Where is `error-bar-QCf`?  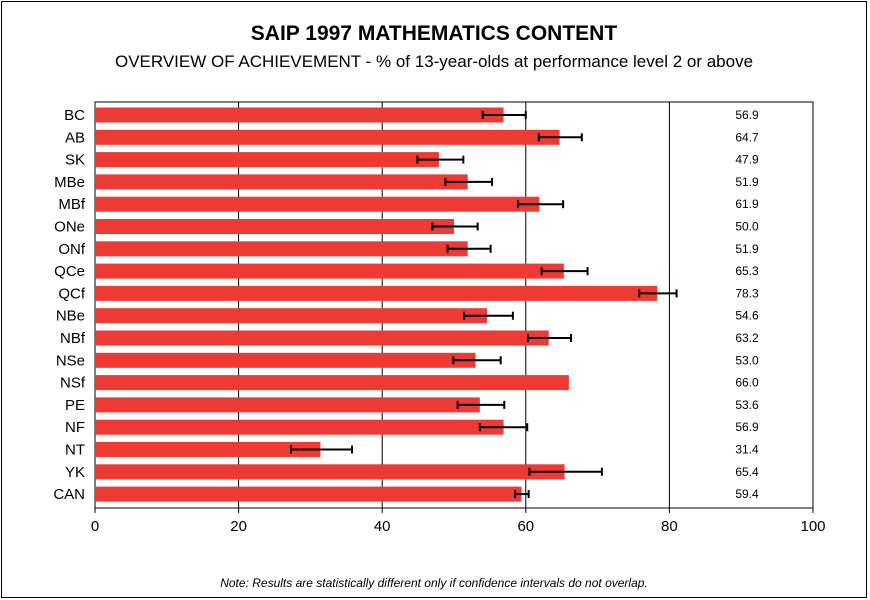
error-bar-QCf is located at coordinates (658, 293).